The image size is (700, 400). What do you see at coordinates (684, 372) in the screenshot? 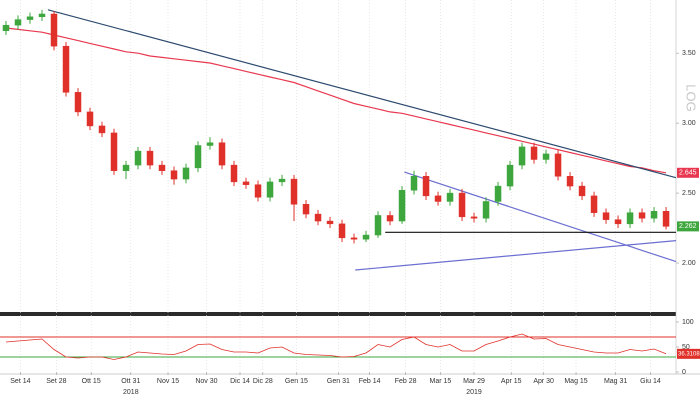
I see `rsi-tick-label: 0` at bounding box center [684, 372].